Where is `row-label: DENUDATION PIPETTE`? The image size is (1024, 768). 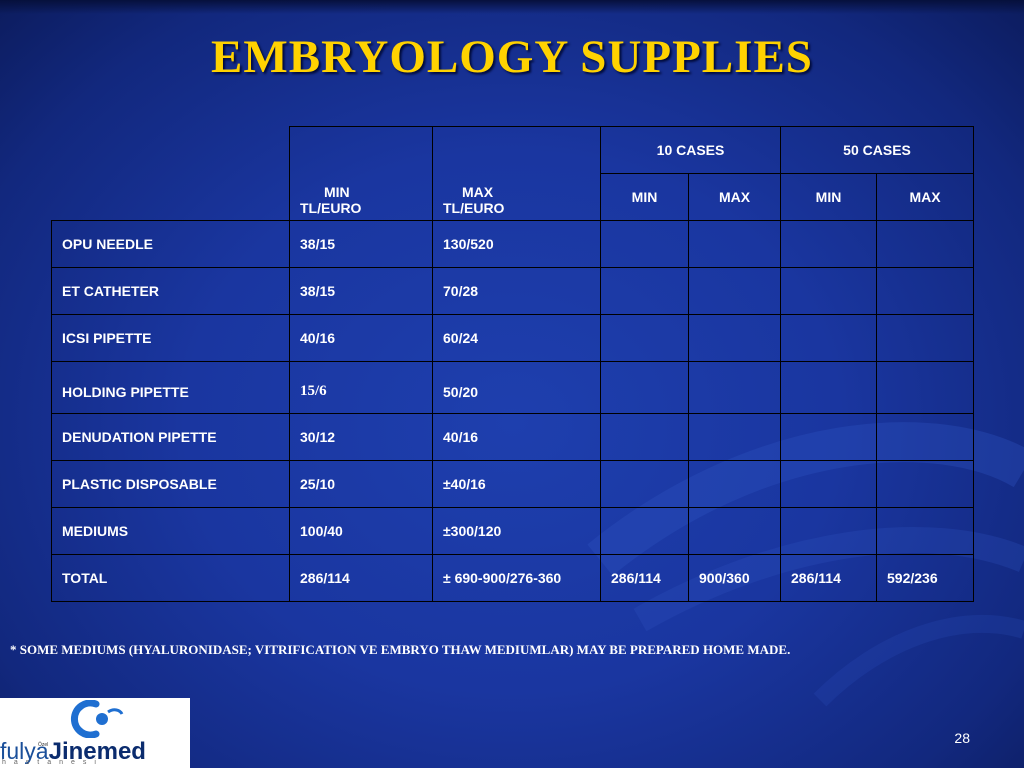 row-label: DENUDATION PIPETTE is located at coordinates (170, 437).